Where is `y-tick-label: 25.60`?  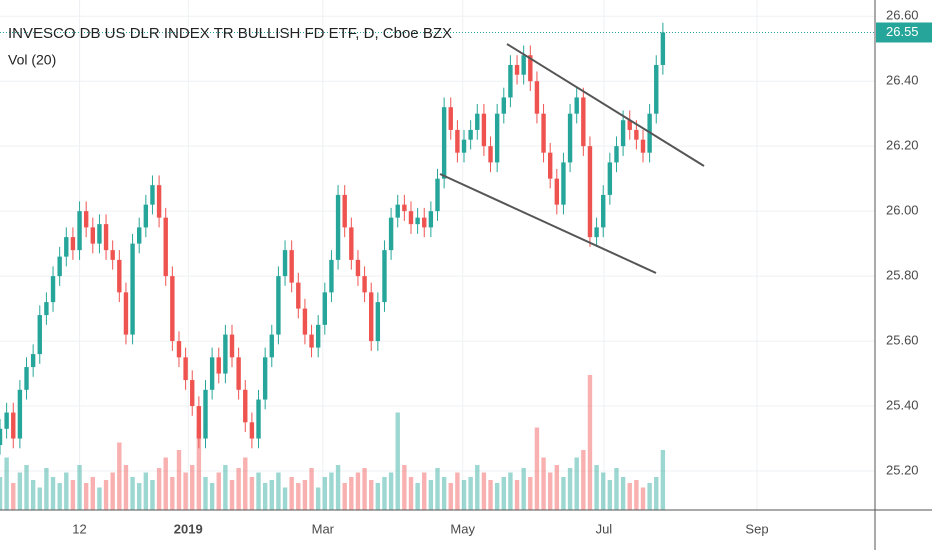 y-tick-label: 25.60 is located at coordinates (902, 340).